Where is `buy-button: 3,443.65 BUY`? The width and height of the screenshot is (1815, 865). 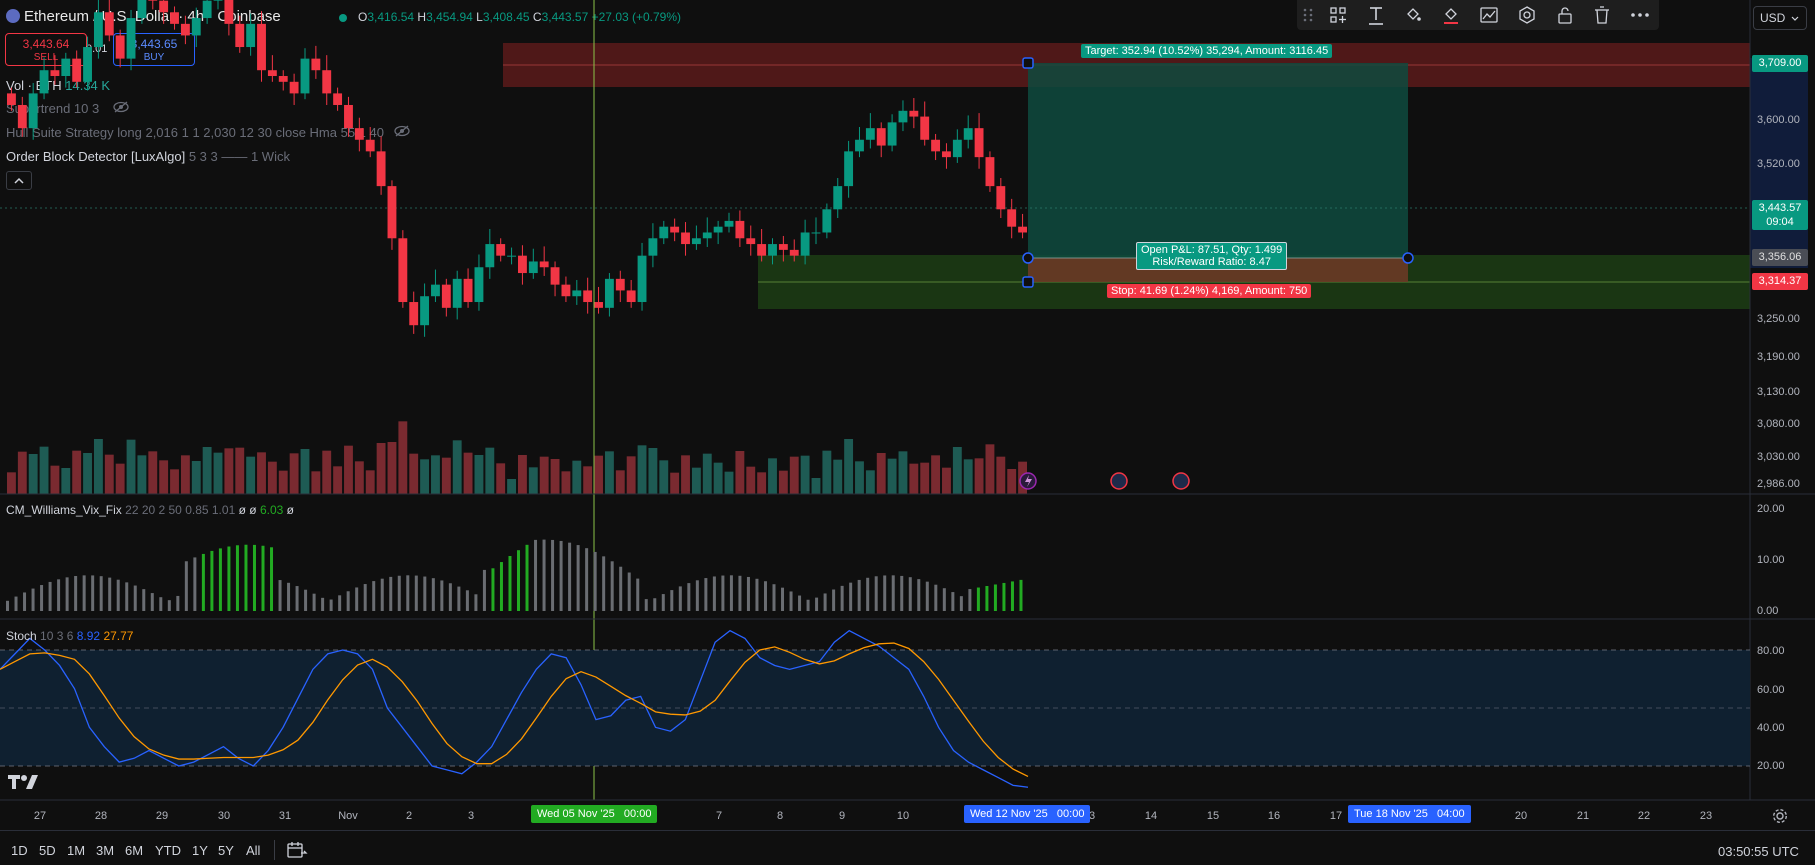
buy-button: 3,443.65 BUY is located at coordinates (154, 49).